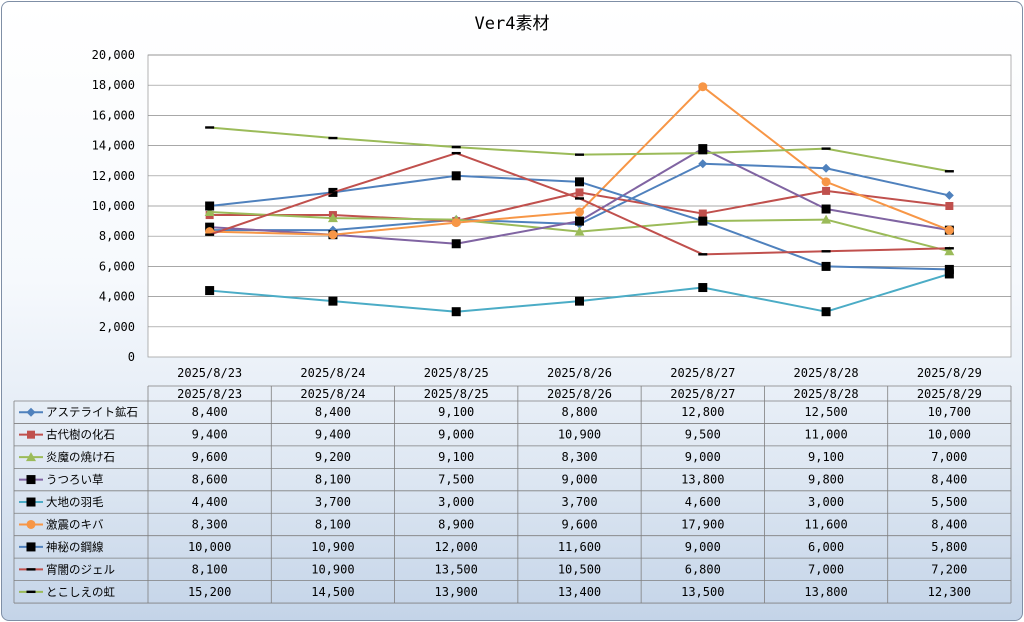 This screenshot has height=622, width=1024. Describe the element at coordinates (456, 480) in the screenshot. I see `table-cell: 7,500` at that location.